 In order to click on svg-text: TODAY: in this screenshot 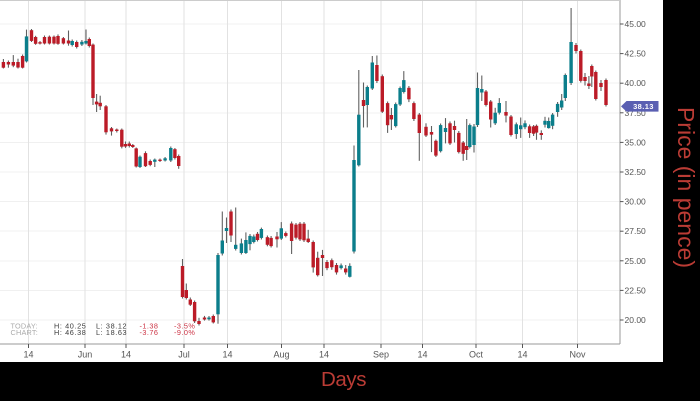, I will do `click(24, 325)`.